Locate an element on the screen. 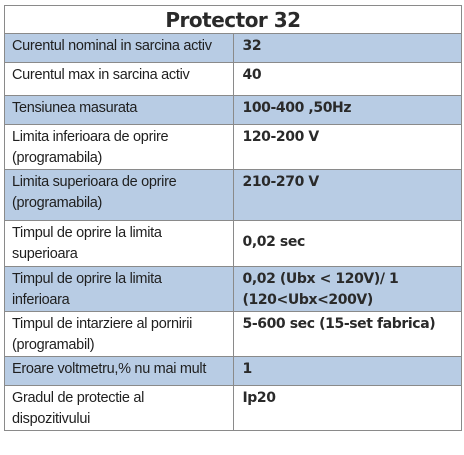 The width and height of the screenshot is (464, 455). label-line: Tensiunea masurata is located at coordinates (75, 108).